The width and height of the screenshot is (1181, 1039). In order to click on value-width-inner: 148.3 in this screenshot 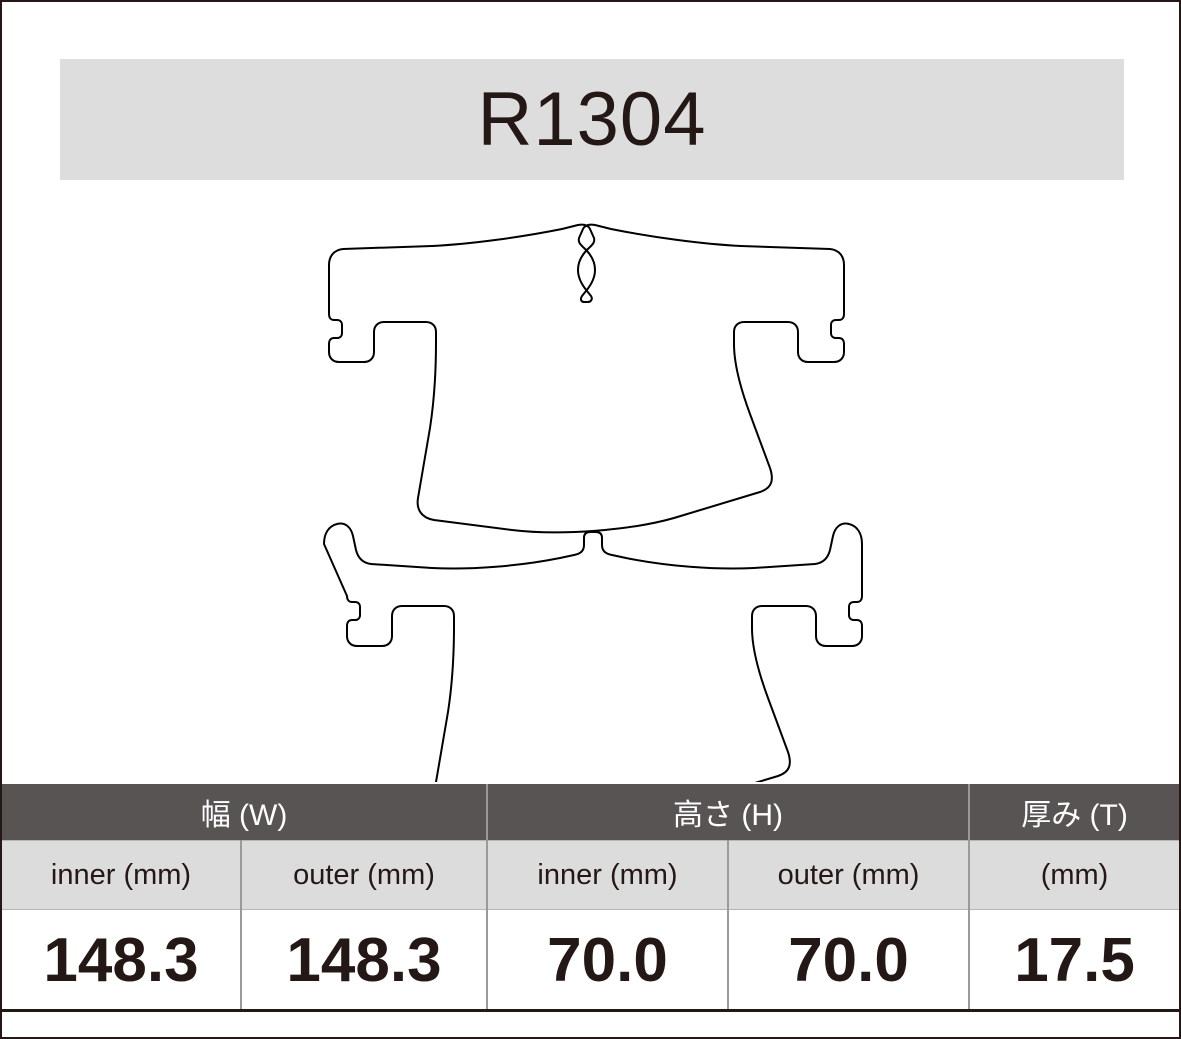, I will do `click(122, 959)`.